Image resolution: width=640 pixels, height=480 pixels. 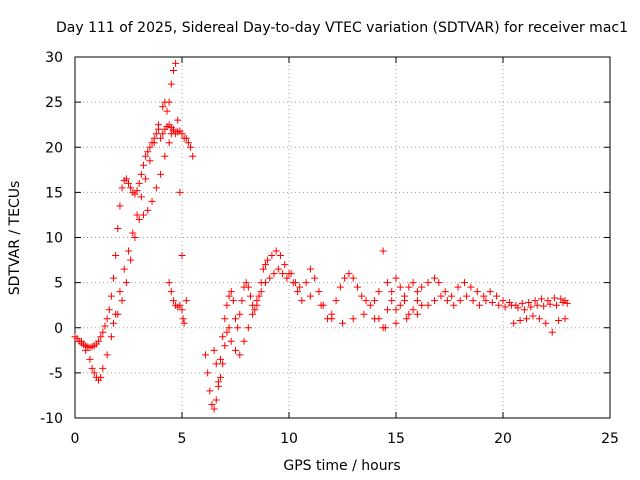 What do you see at coordinates (54, 239) in the screenshot?
I see `y-tick-label: 10` at bounding box center [54, 239].